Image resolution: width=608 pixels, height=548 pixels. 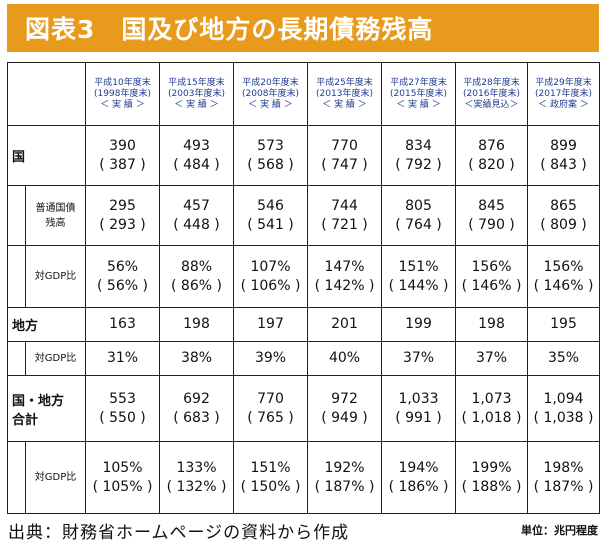 What do you see at coordinates (418, 324) in the screenshot?
I see `table-cell: 199` at bounding box center [418, 324].